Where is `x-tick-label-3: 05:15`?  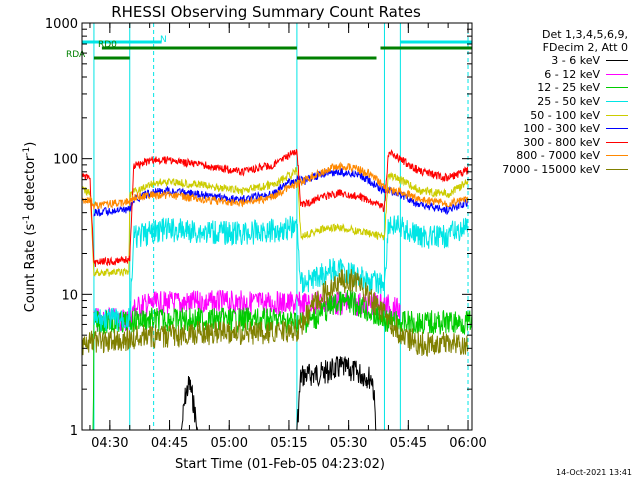
x-tick-label-3: 05:15 is located at coordinates (288, 443).